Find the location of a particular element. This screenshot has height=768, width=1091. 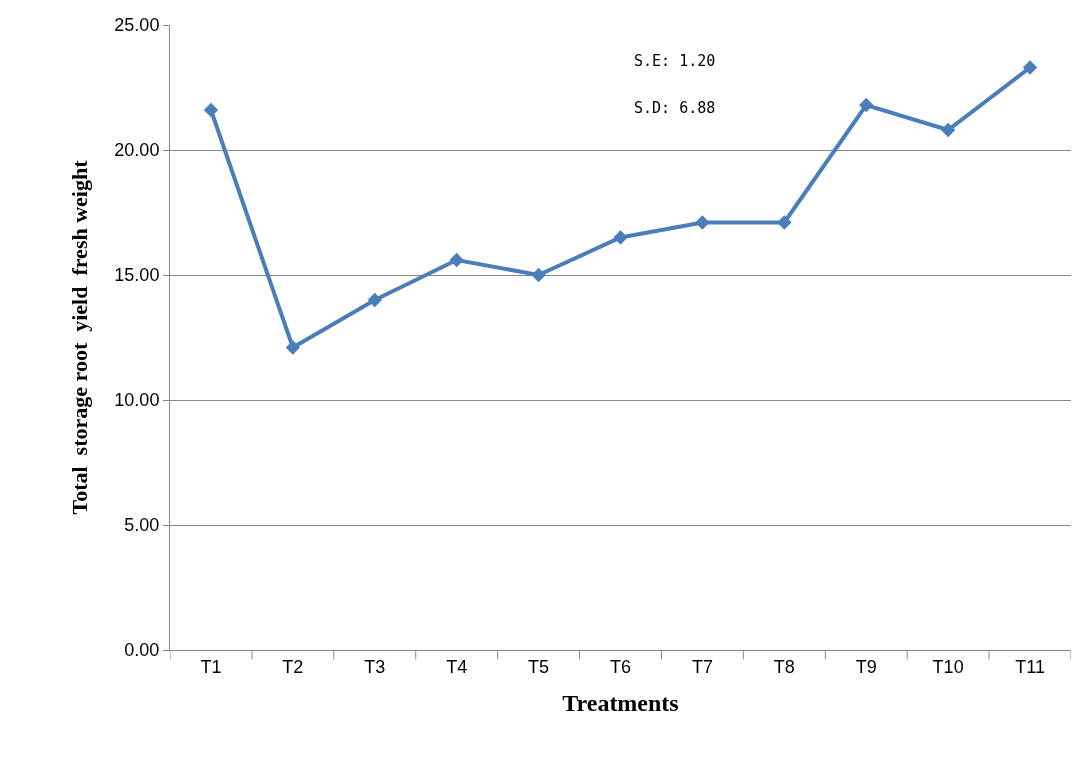

x-tick-label: T6 is located at coordinates (620, 666).